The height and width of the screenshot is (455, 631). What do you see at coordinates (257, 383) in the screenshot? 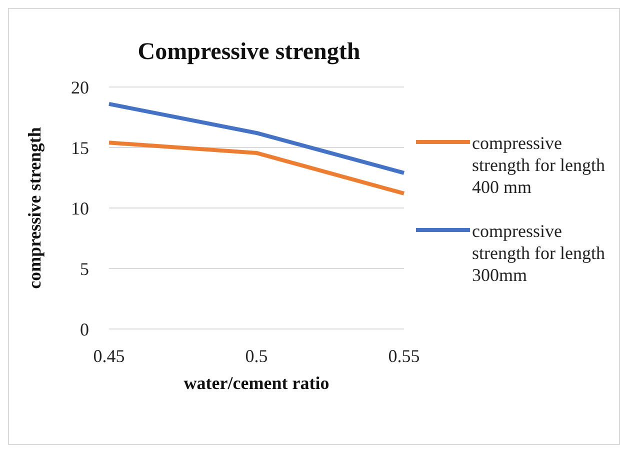
I see `x-axis-title: water/cement ratio` at bounding box center [257, 383].